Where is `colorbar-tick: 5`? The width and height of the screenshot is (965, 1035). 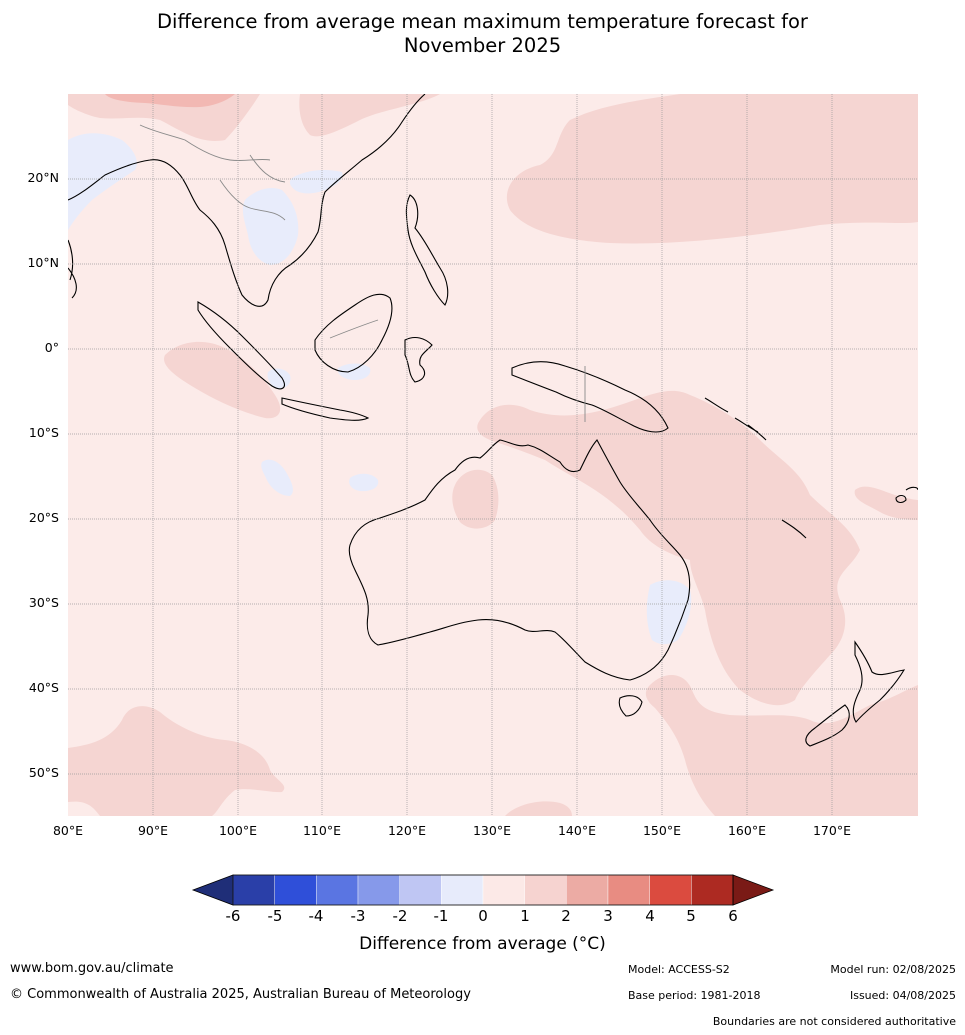
colorbar-tick: 5 is located at coordinates (691, 916).